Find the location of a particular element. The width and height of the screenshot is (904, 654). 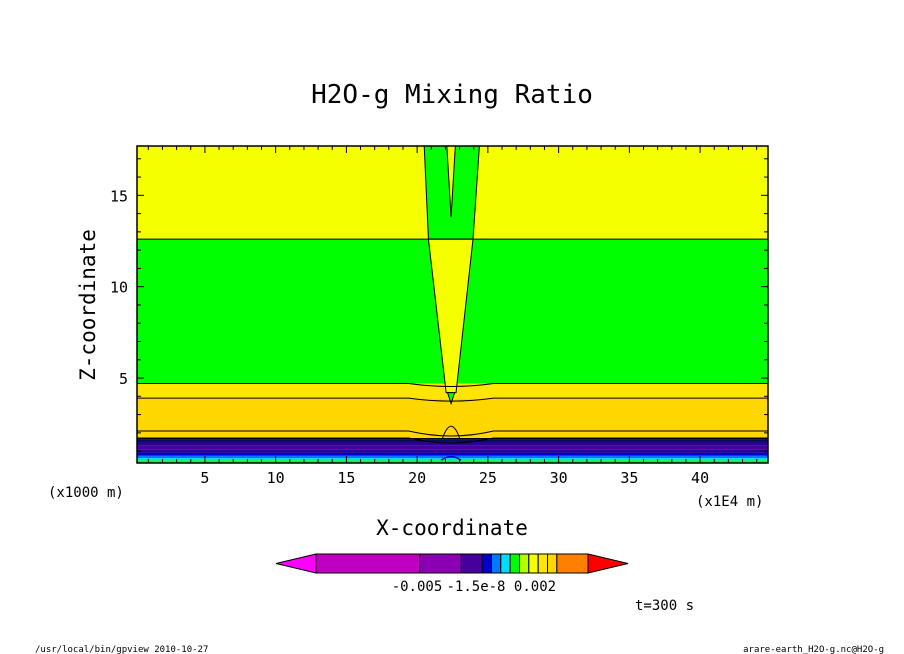

chart-title: H2O-g Mixing Ratio is located at coordinates (452, 95).